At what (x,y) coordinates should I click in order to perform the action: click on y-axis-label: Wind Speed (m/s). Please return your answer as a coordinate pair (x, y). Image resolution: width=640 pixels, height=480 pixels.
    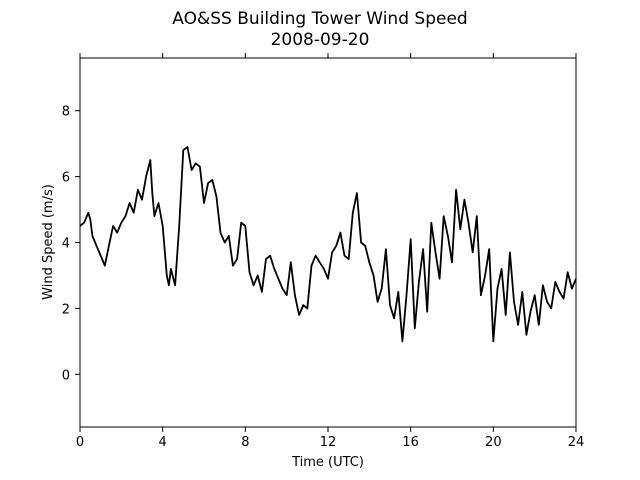
    Looking at the image, I should click on (48, 242).